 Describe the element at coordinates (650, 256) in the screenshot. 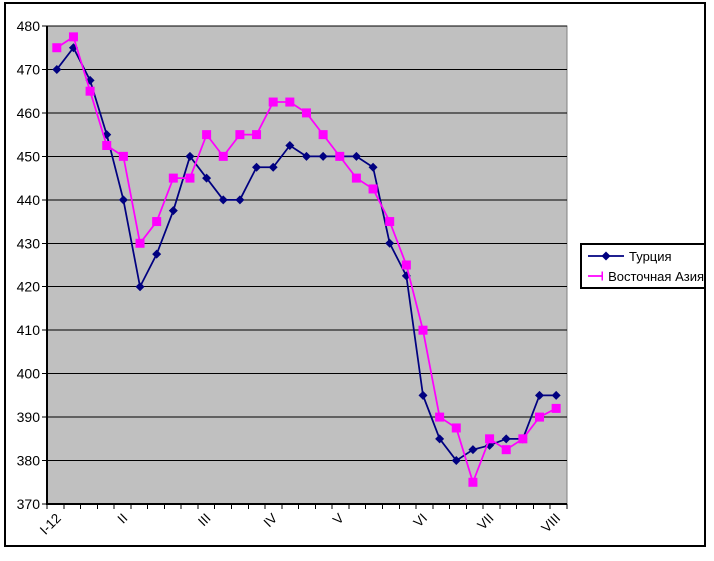

I see `legend-label-turkey: Турция` at that location.